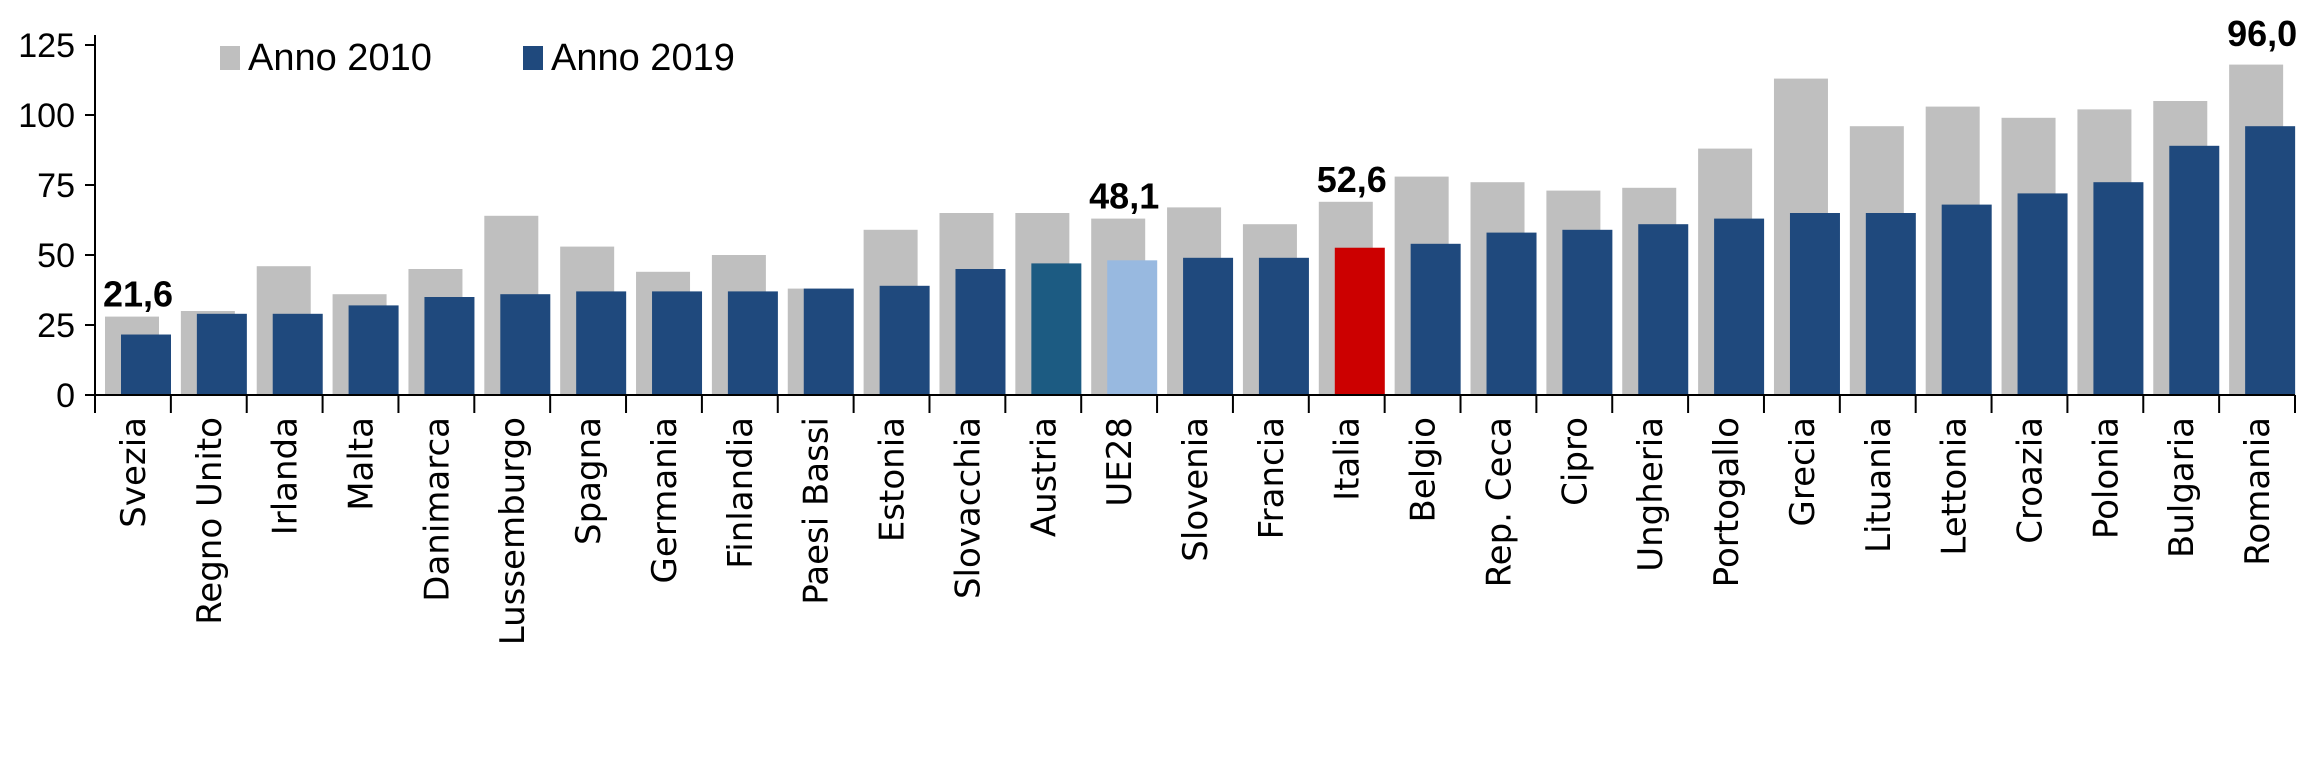  I want to click on legend-swatch-2019, so click(533, 58).